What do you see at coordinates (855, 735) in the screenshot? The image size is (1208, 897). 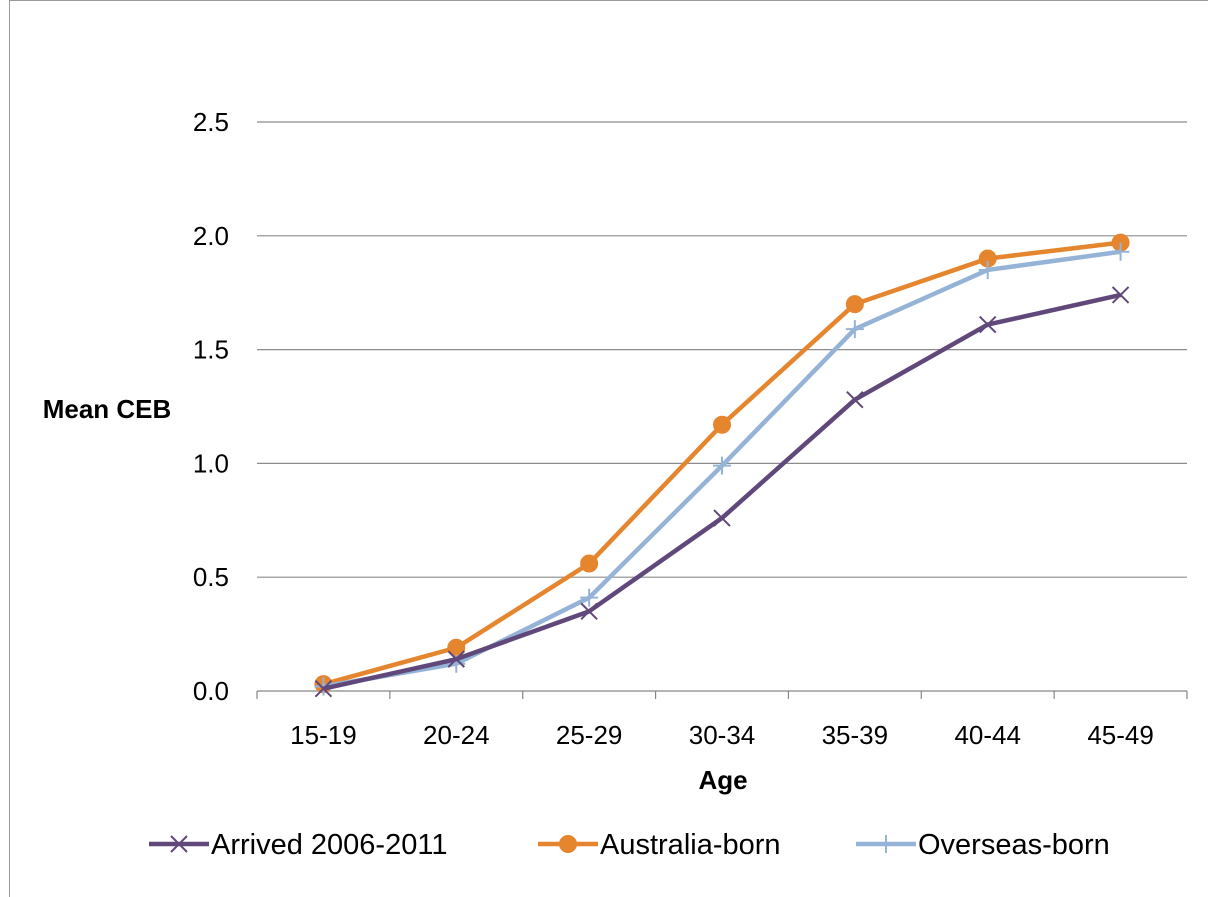 I see `x-tick-label: 35-39` at bounding box center [855, 735].